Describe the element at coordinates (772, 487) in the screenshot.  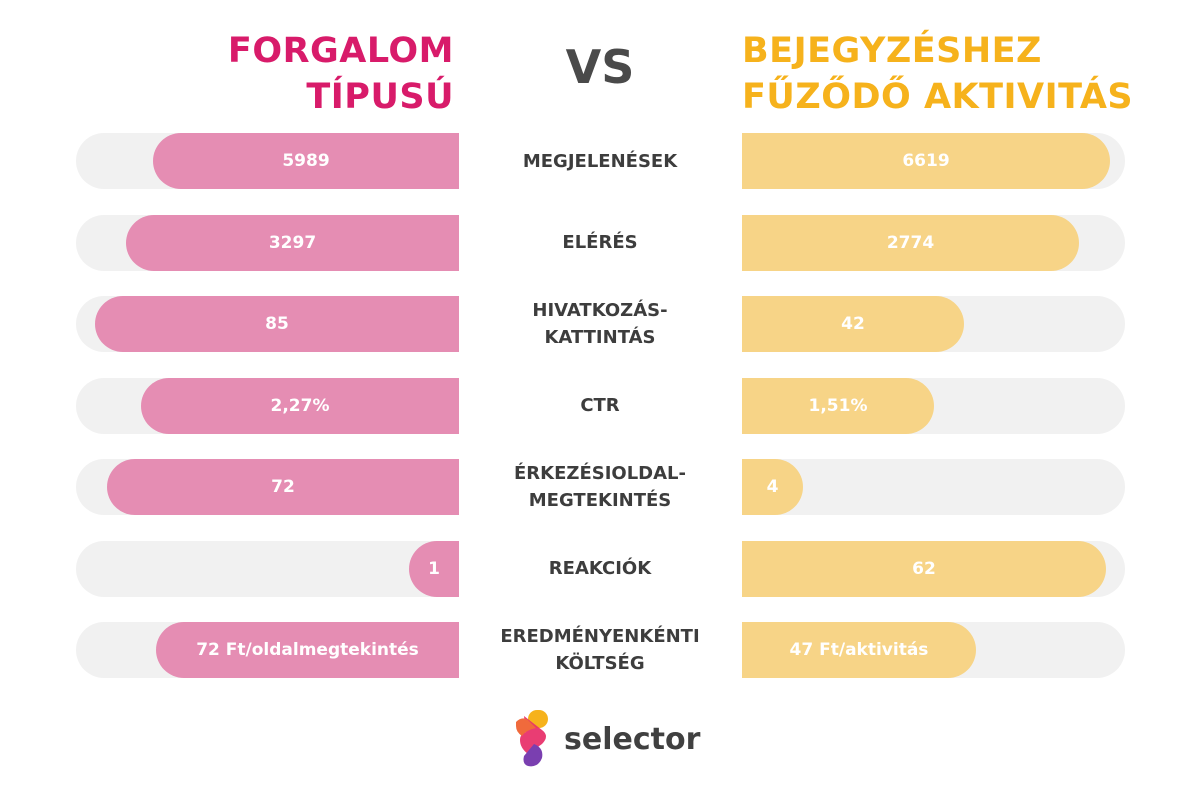
I see `right-bar: 4` at that location.